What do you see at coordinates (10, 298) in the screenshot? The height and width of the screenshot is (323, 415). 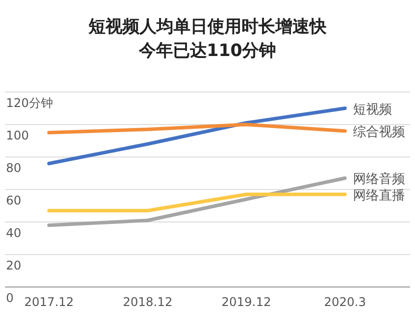 I see `y-tick-label: 0` at bounding box center [10, 298].